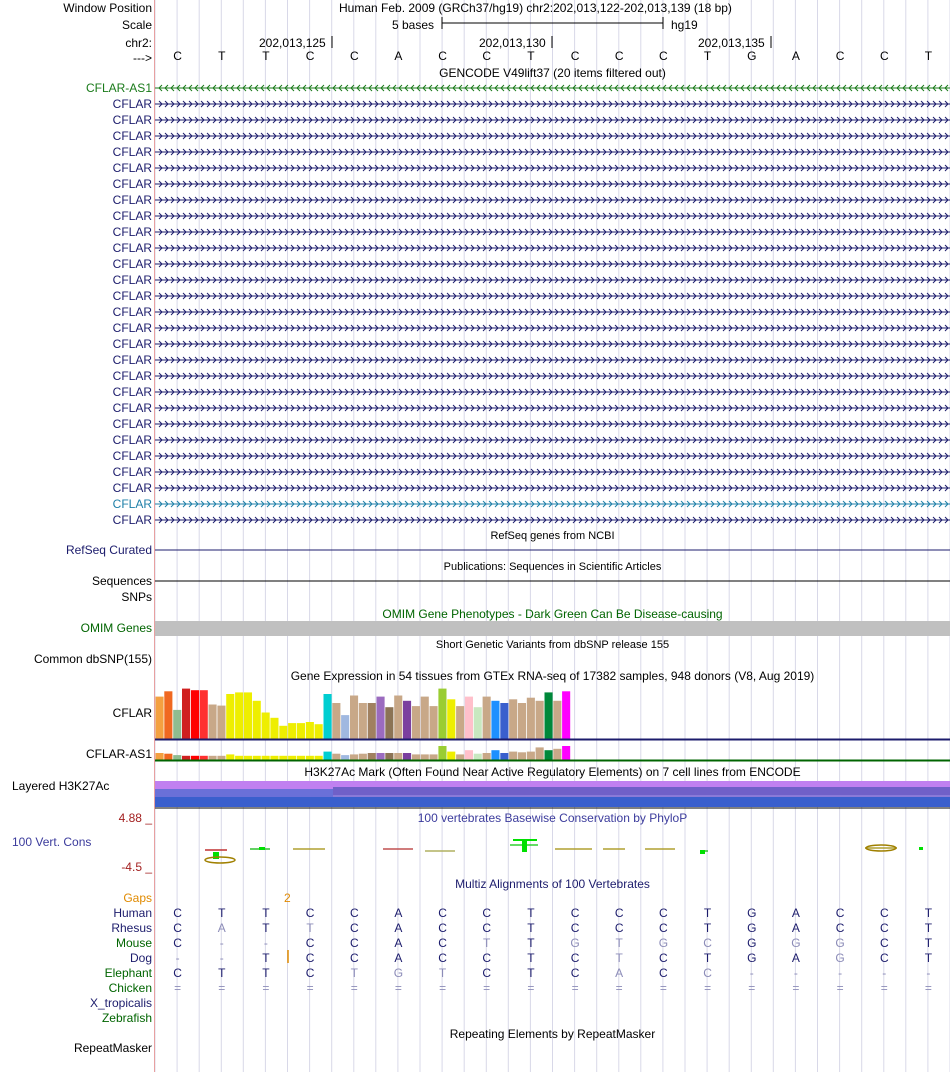 Image resolution: width=950 pixels, height=1072 pixels. I want to click on repeatmasker-track-title: Repeating Elements by RepeatMasker, so click(552, 1034).